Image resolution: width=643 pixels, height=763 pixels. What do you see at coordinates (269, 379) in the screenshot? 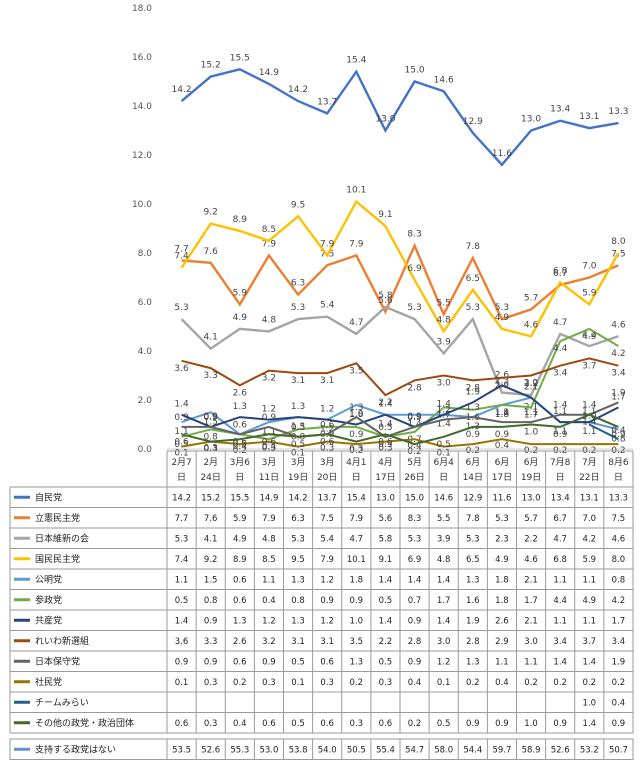
I see `data-label: 3.2` at bounding box center [269, 379].